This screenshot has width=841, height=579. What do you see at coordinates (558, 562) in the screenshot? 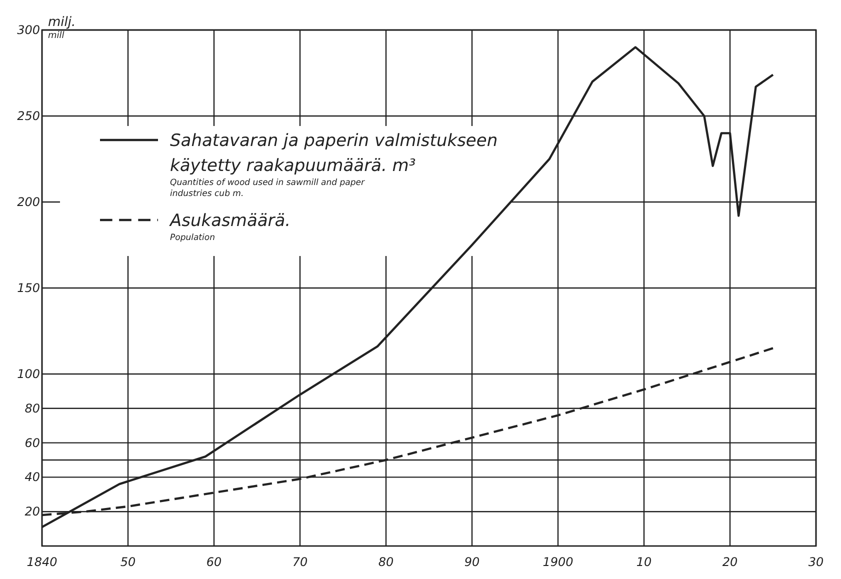
I see `x-tick-label: 1900` at bounding box center [558, 562].